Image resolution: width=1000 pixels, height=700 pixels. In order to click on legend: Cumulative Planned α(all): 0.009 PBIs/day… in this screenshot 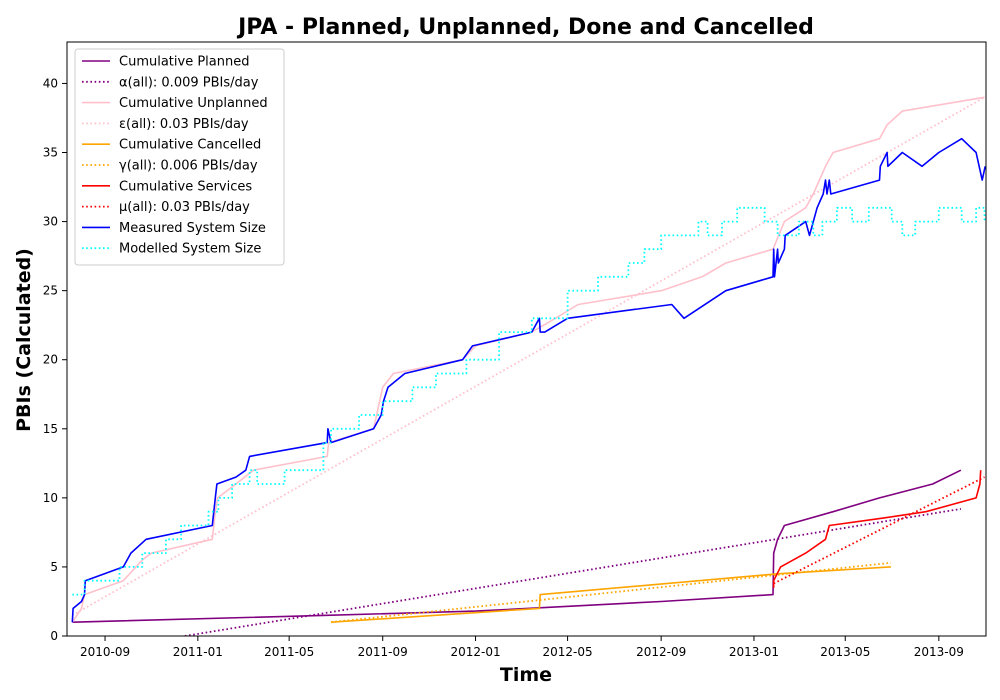, I will do `click(179, 157)`.